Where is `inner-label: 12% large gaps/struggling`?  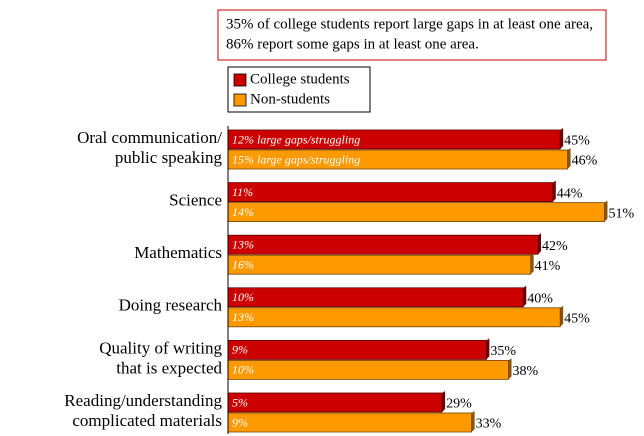
inner-label: 12% large gaps/struggling is located at coordinates (296, 139).